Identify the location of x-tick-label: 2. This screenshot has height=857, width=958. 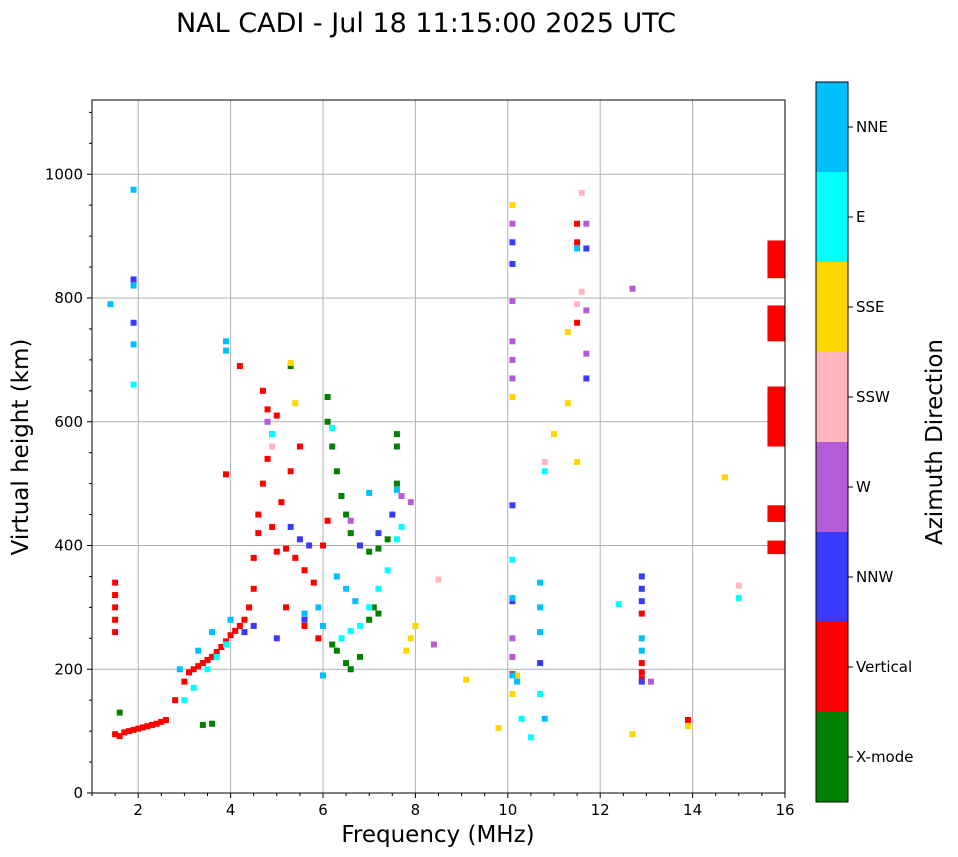
(138, 810).